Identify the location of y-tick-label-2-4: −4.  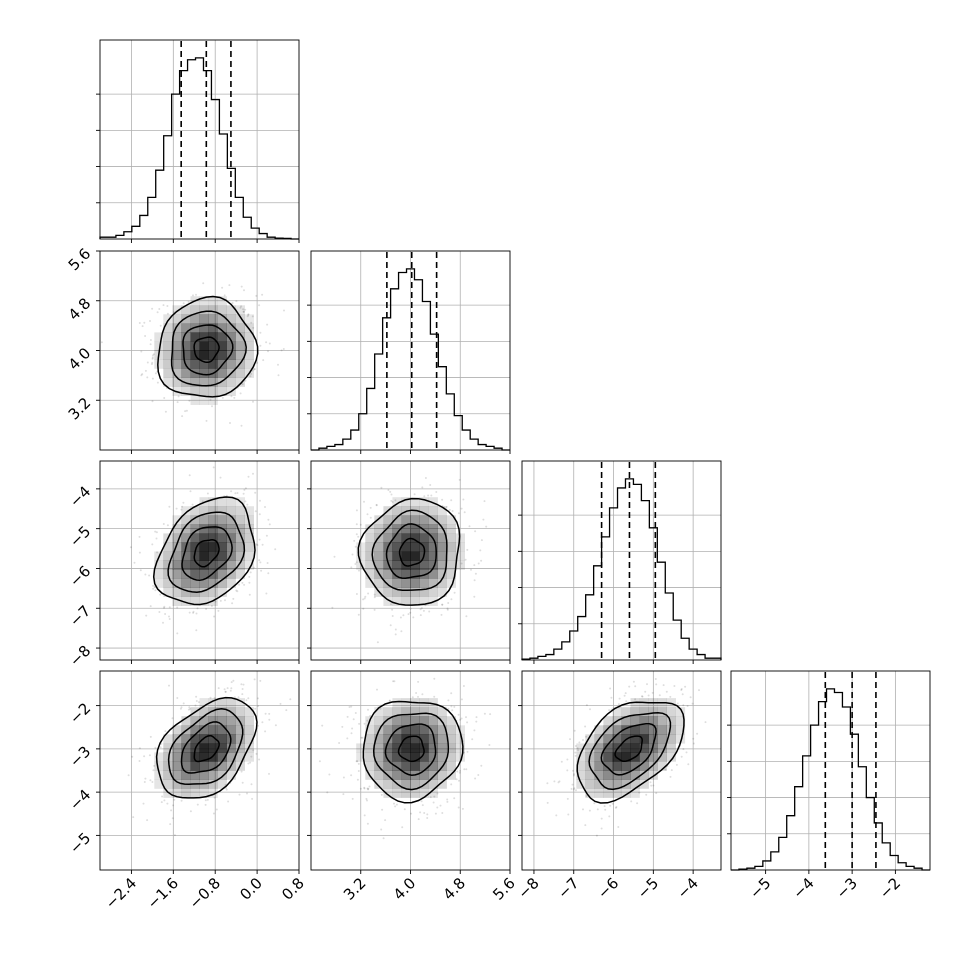
(80, 496).